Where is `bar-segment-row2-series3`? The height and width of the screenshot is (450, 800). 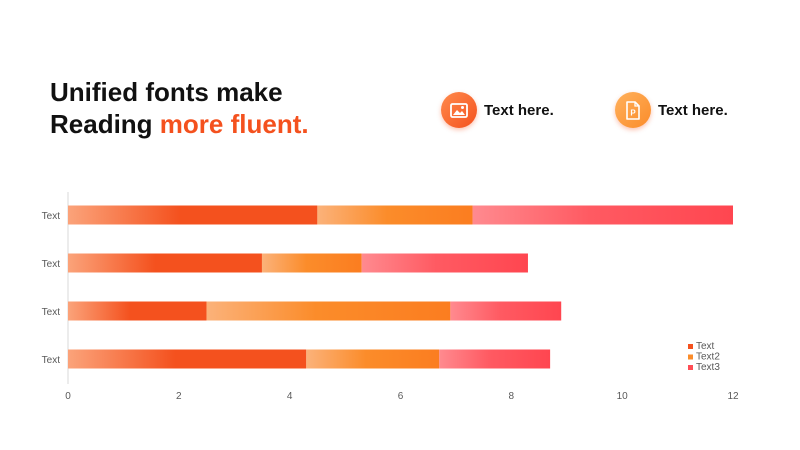 bar-segment-row2-series3 is located at coordinates (444, 263).